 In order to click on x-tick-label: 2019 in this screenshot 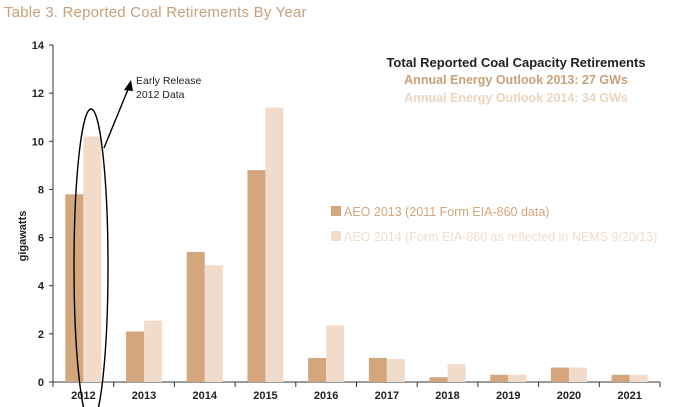, I will do `click(508, 396)`.